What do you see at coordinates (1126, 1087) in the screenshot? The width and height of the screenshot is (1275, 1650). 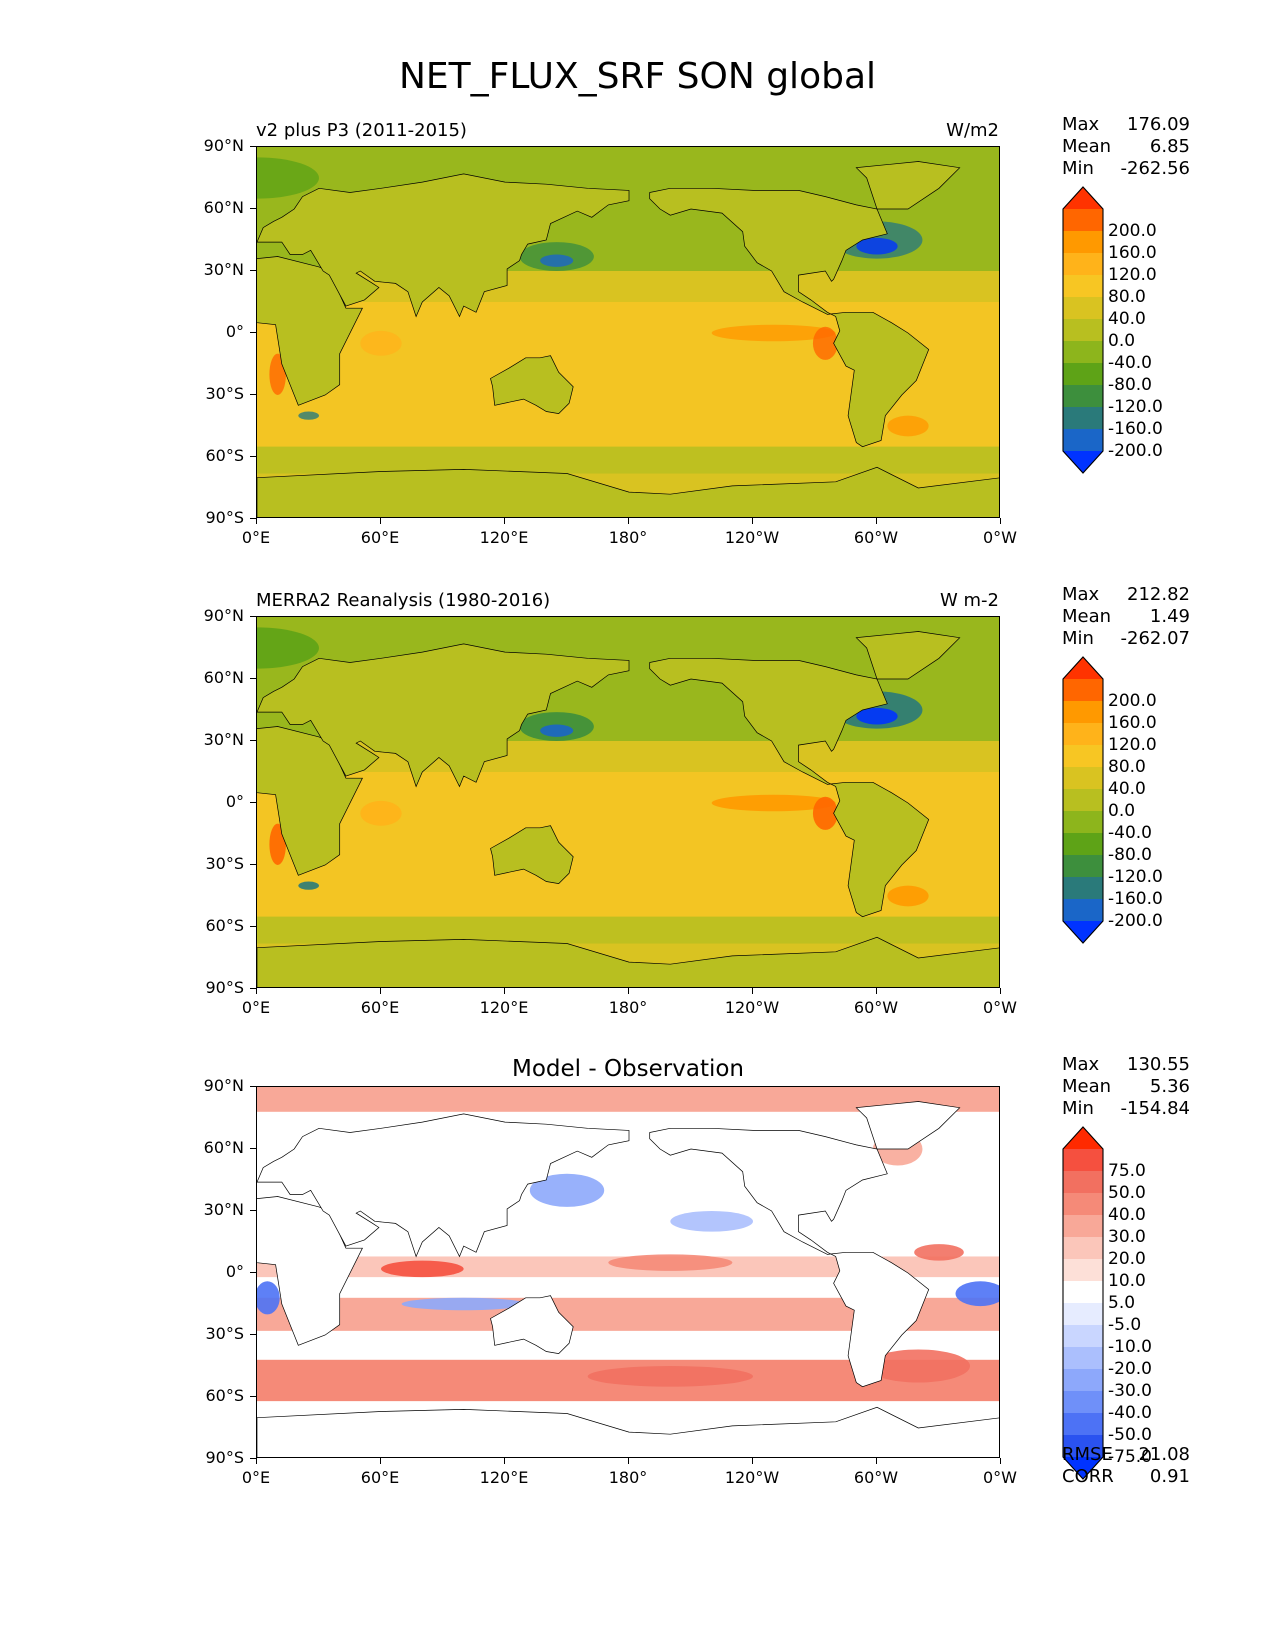 I see `stats-box: Max 130.55 Mean 5.36 Min -154.84` at bounding box center [1126, 1087].